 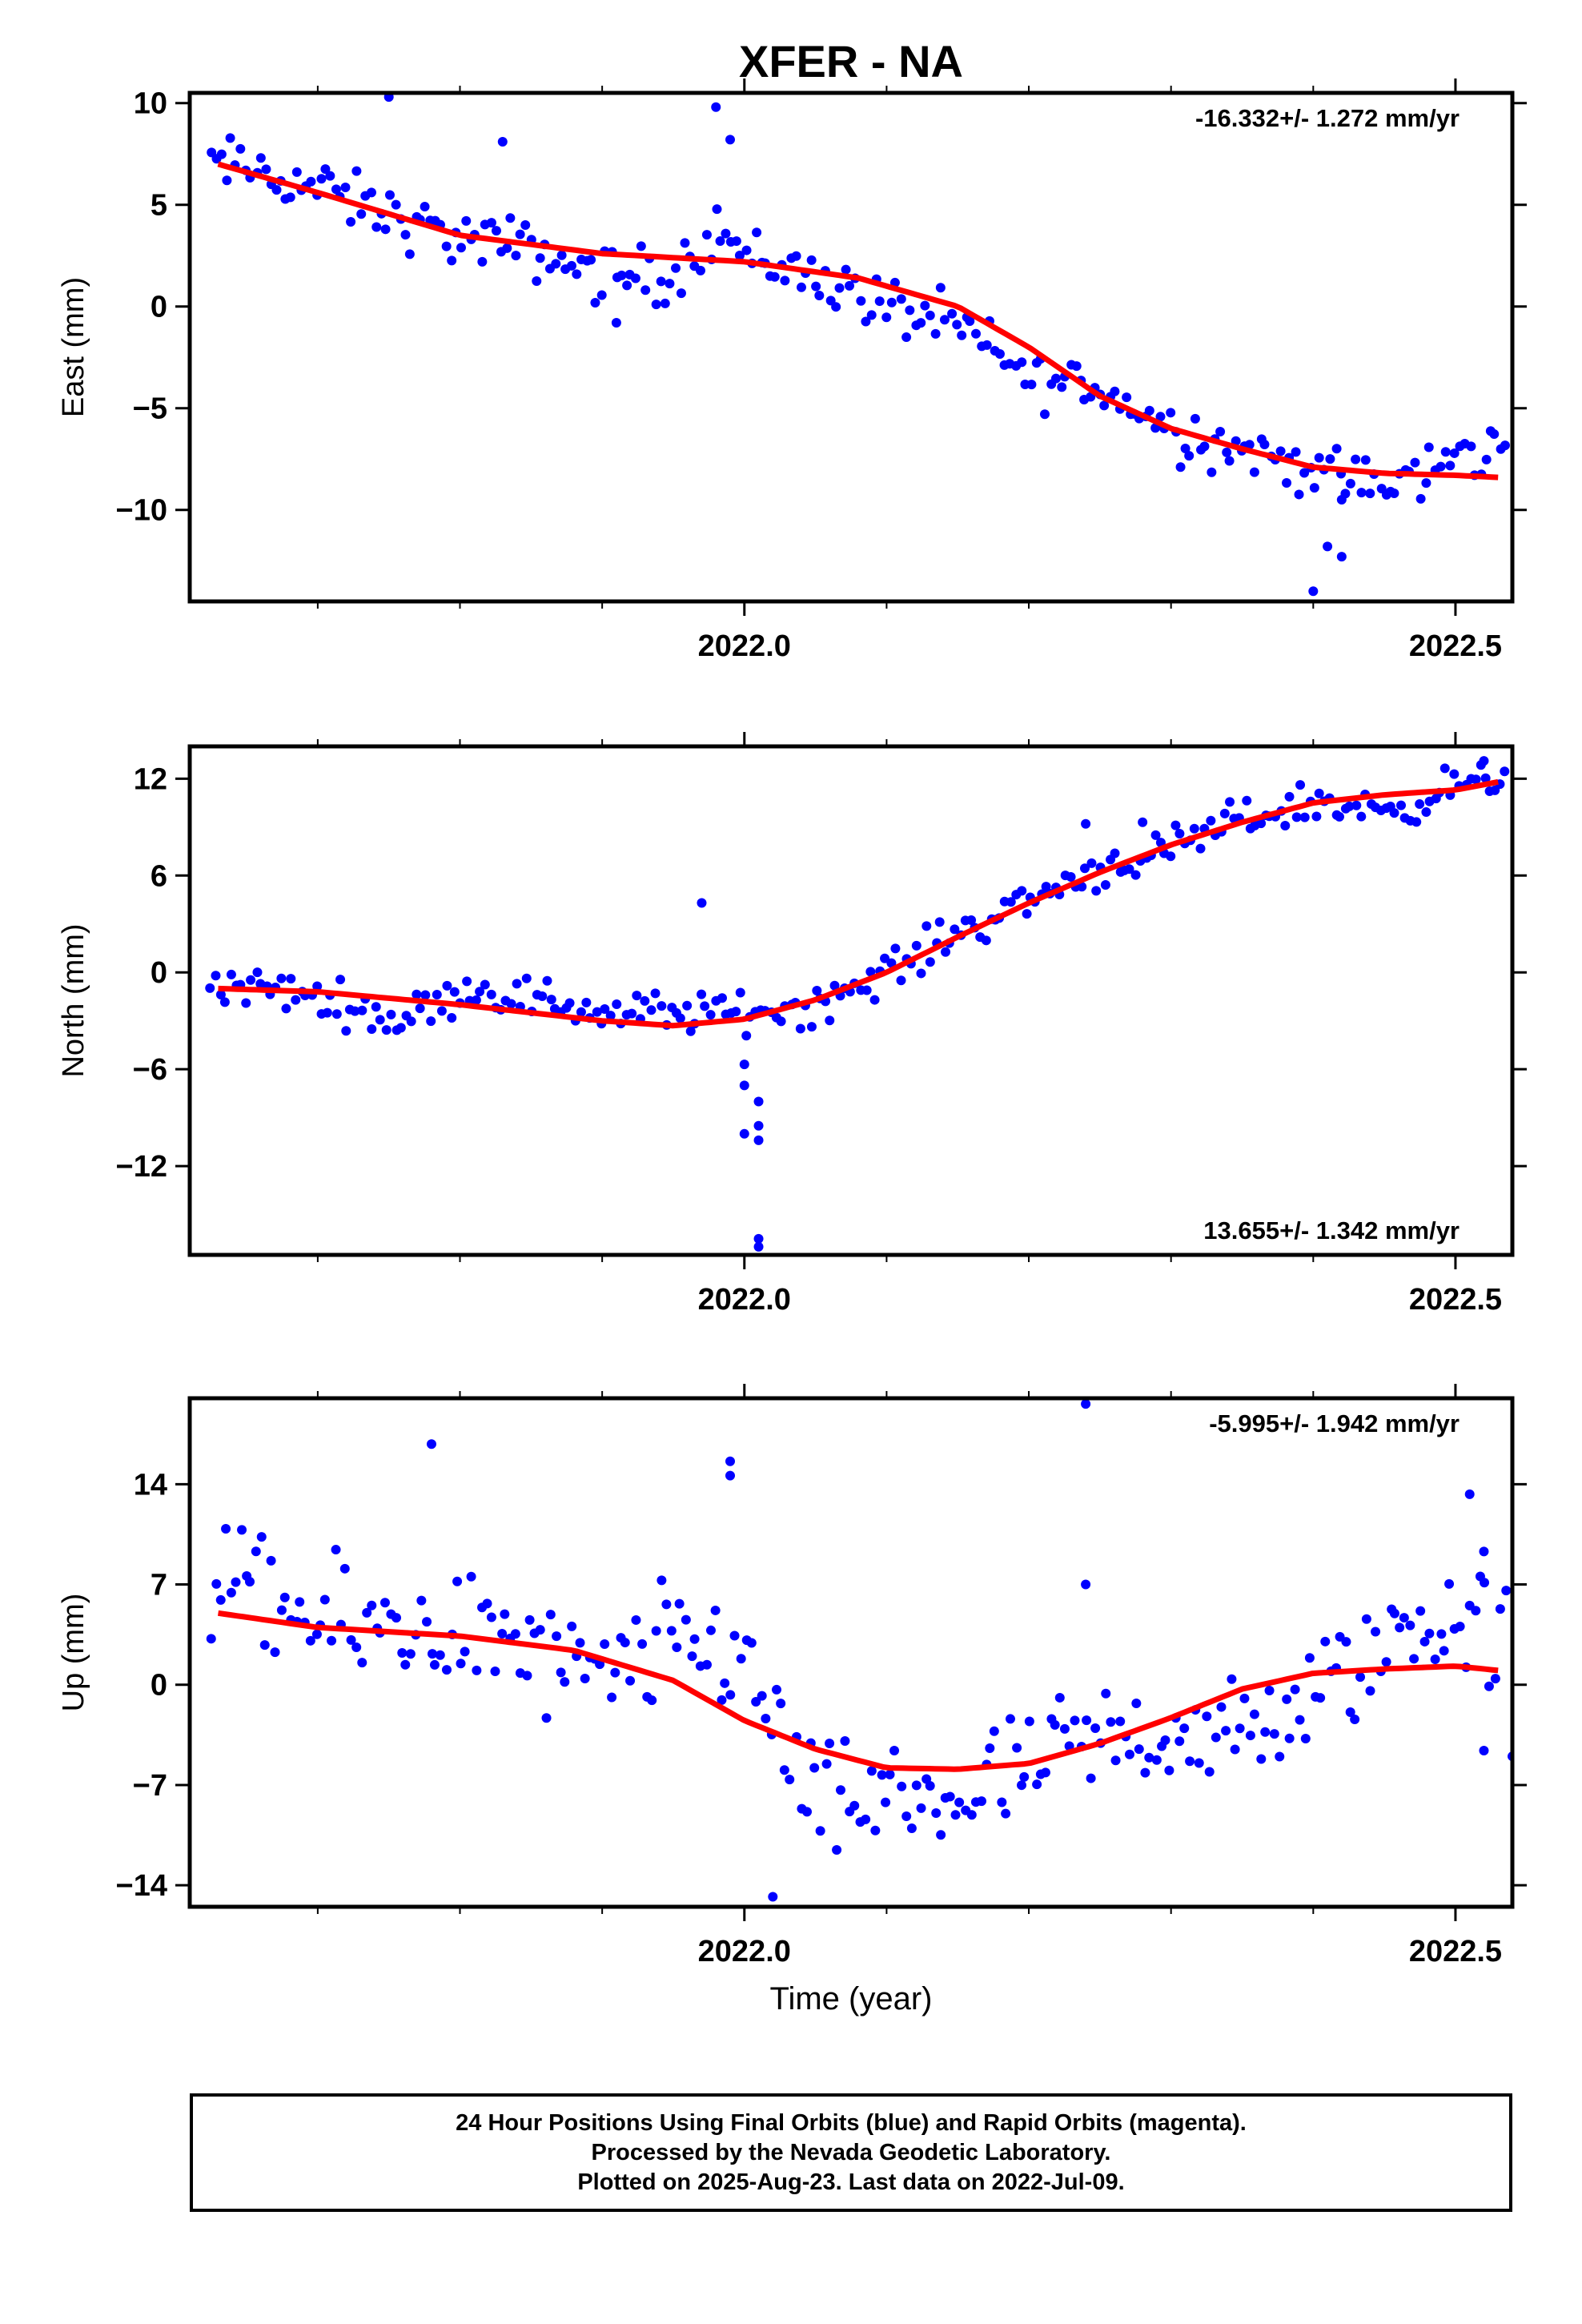 I want to click on y-tick-label: −12, so click(x=141, y=1167).